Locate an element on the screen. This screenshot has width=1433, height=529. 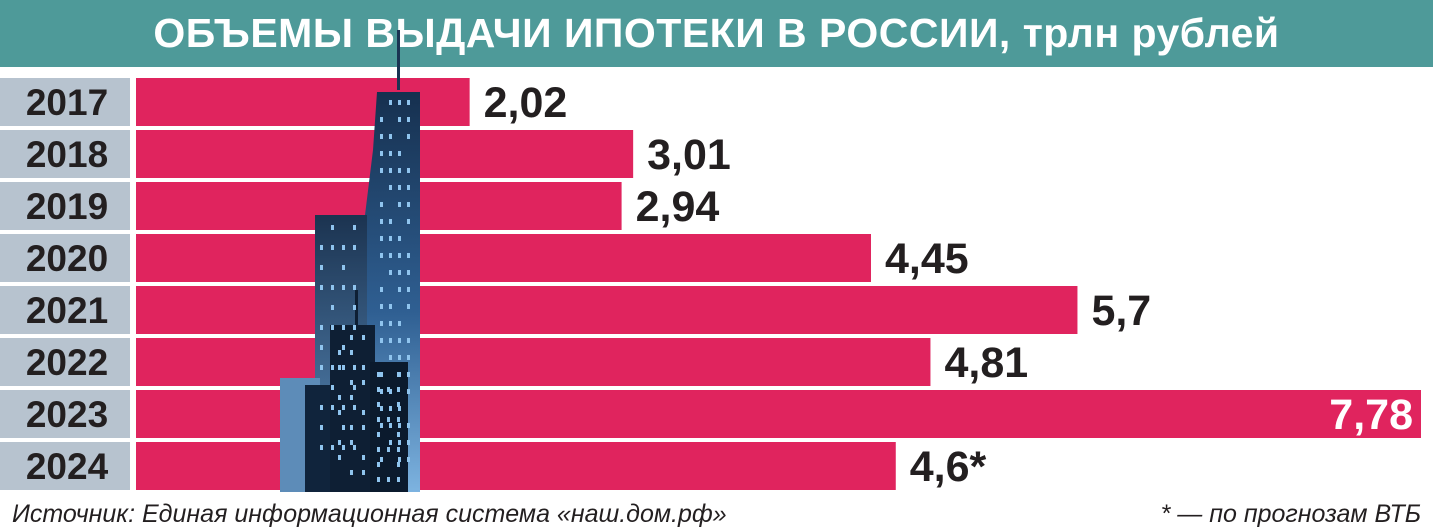
value-label: 4,6* is located at coordinates (948, 467).